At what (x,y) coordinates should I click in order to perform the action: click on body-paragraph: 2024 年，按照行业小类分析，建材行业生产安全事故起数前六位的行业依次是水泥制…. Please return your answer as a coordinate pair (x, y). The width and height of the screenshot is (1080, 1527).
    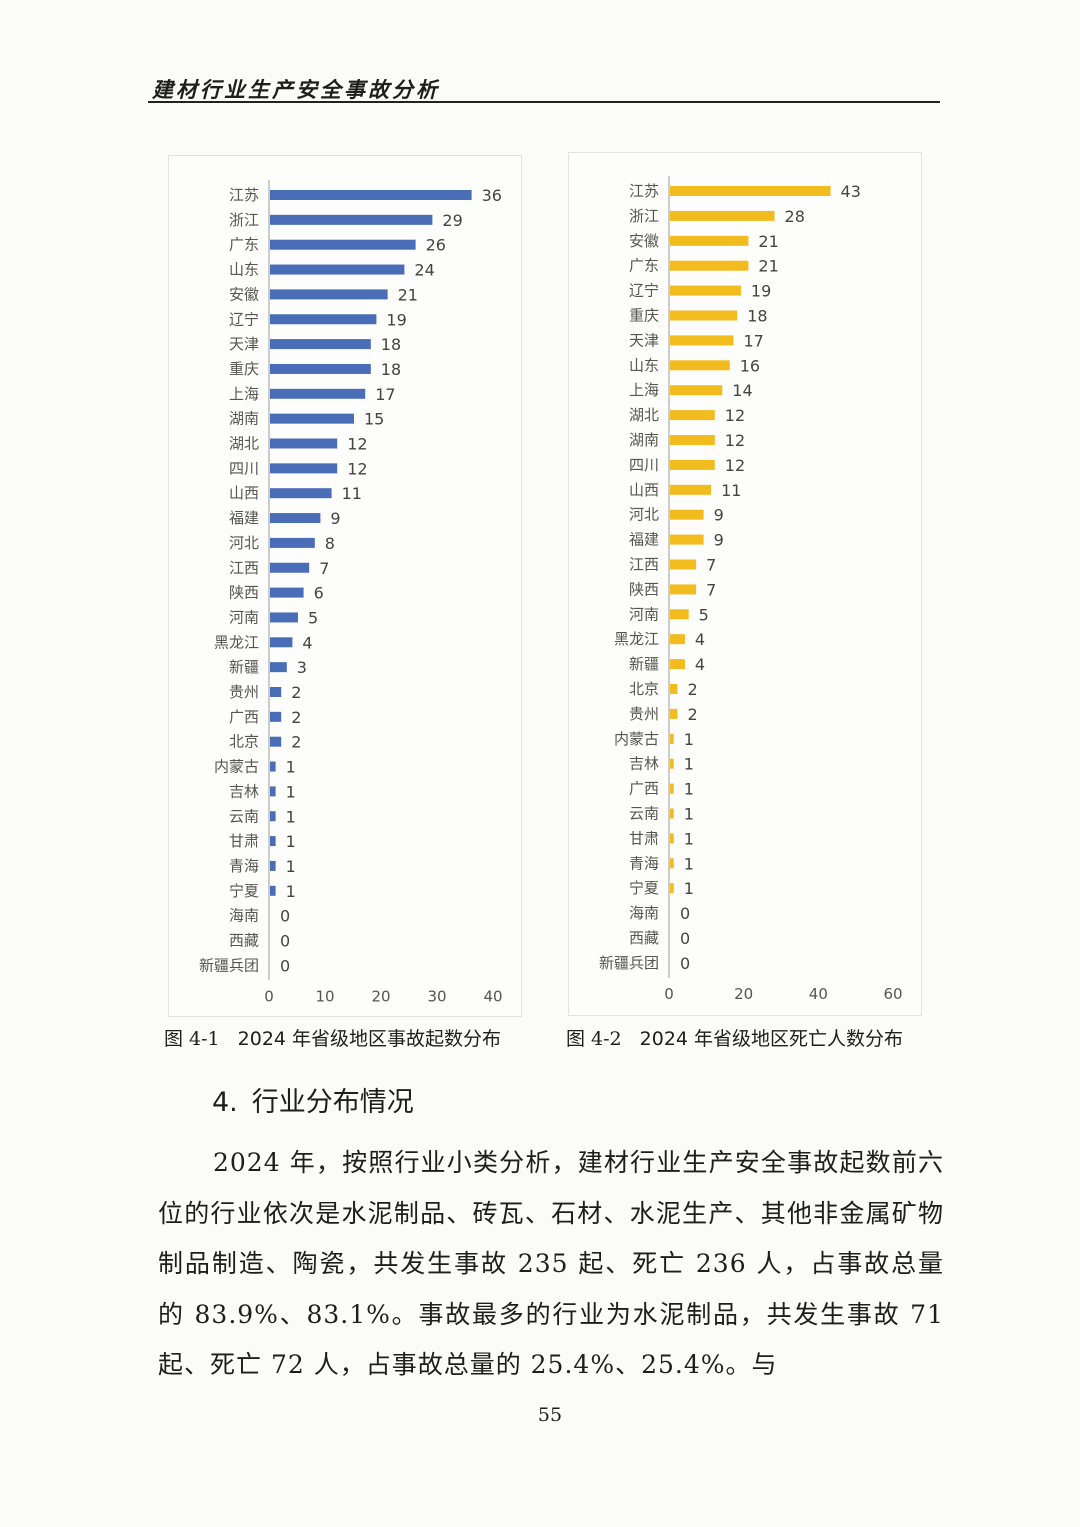
    Looking at the image, I should click on (551, 1263).